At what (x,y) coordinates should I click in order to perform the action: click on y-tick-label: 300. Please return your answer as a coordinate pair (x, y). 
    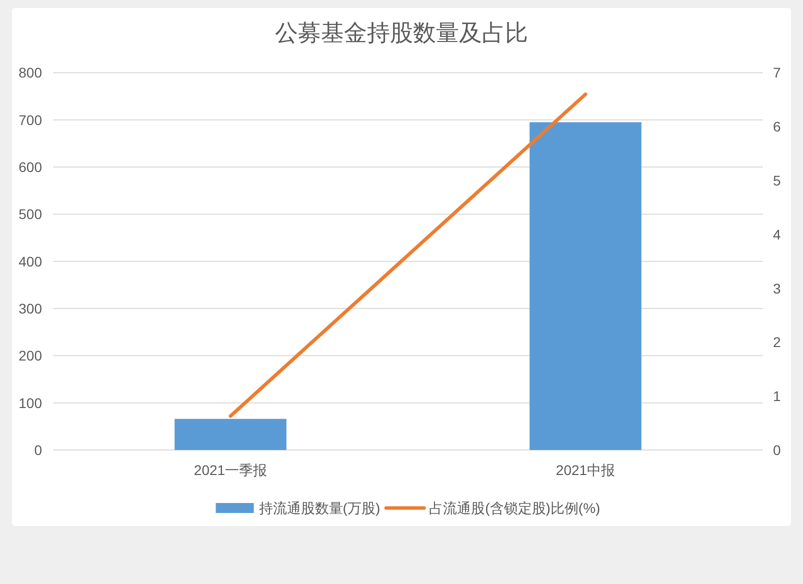
    Looking at the image, I should click on (30, 308).